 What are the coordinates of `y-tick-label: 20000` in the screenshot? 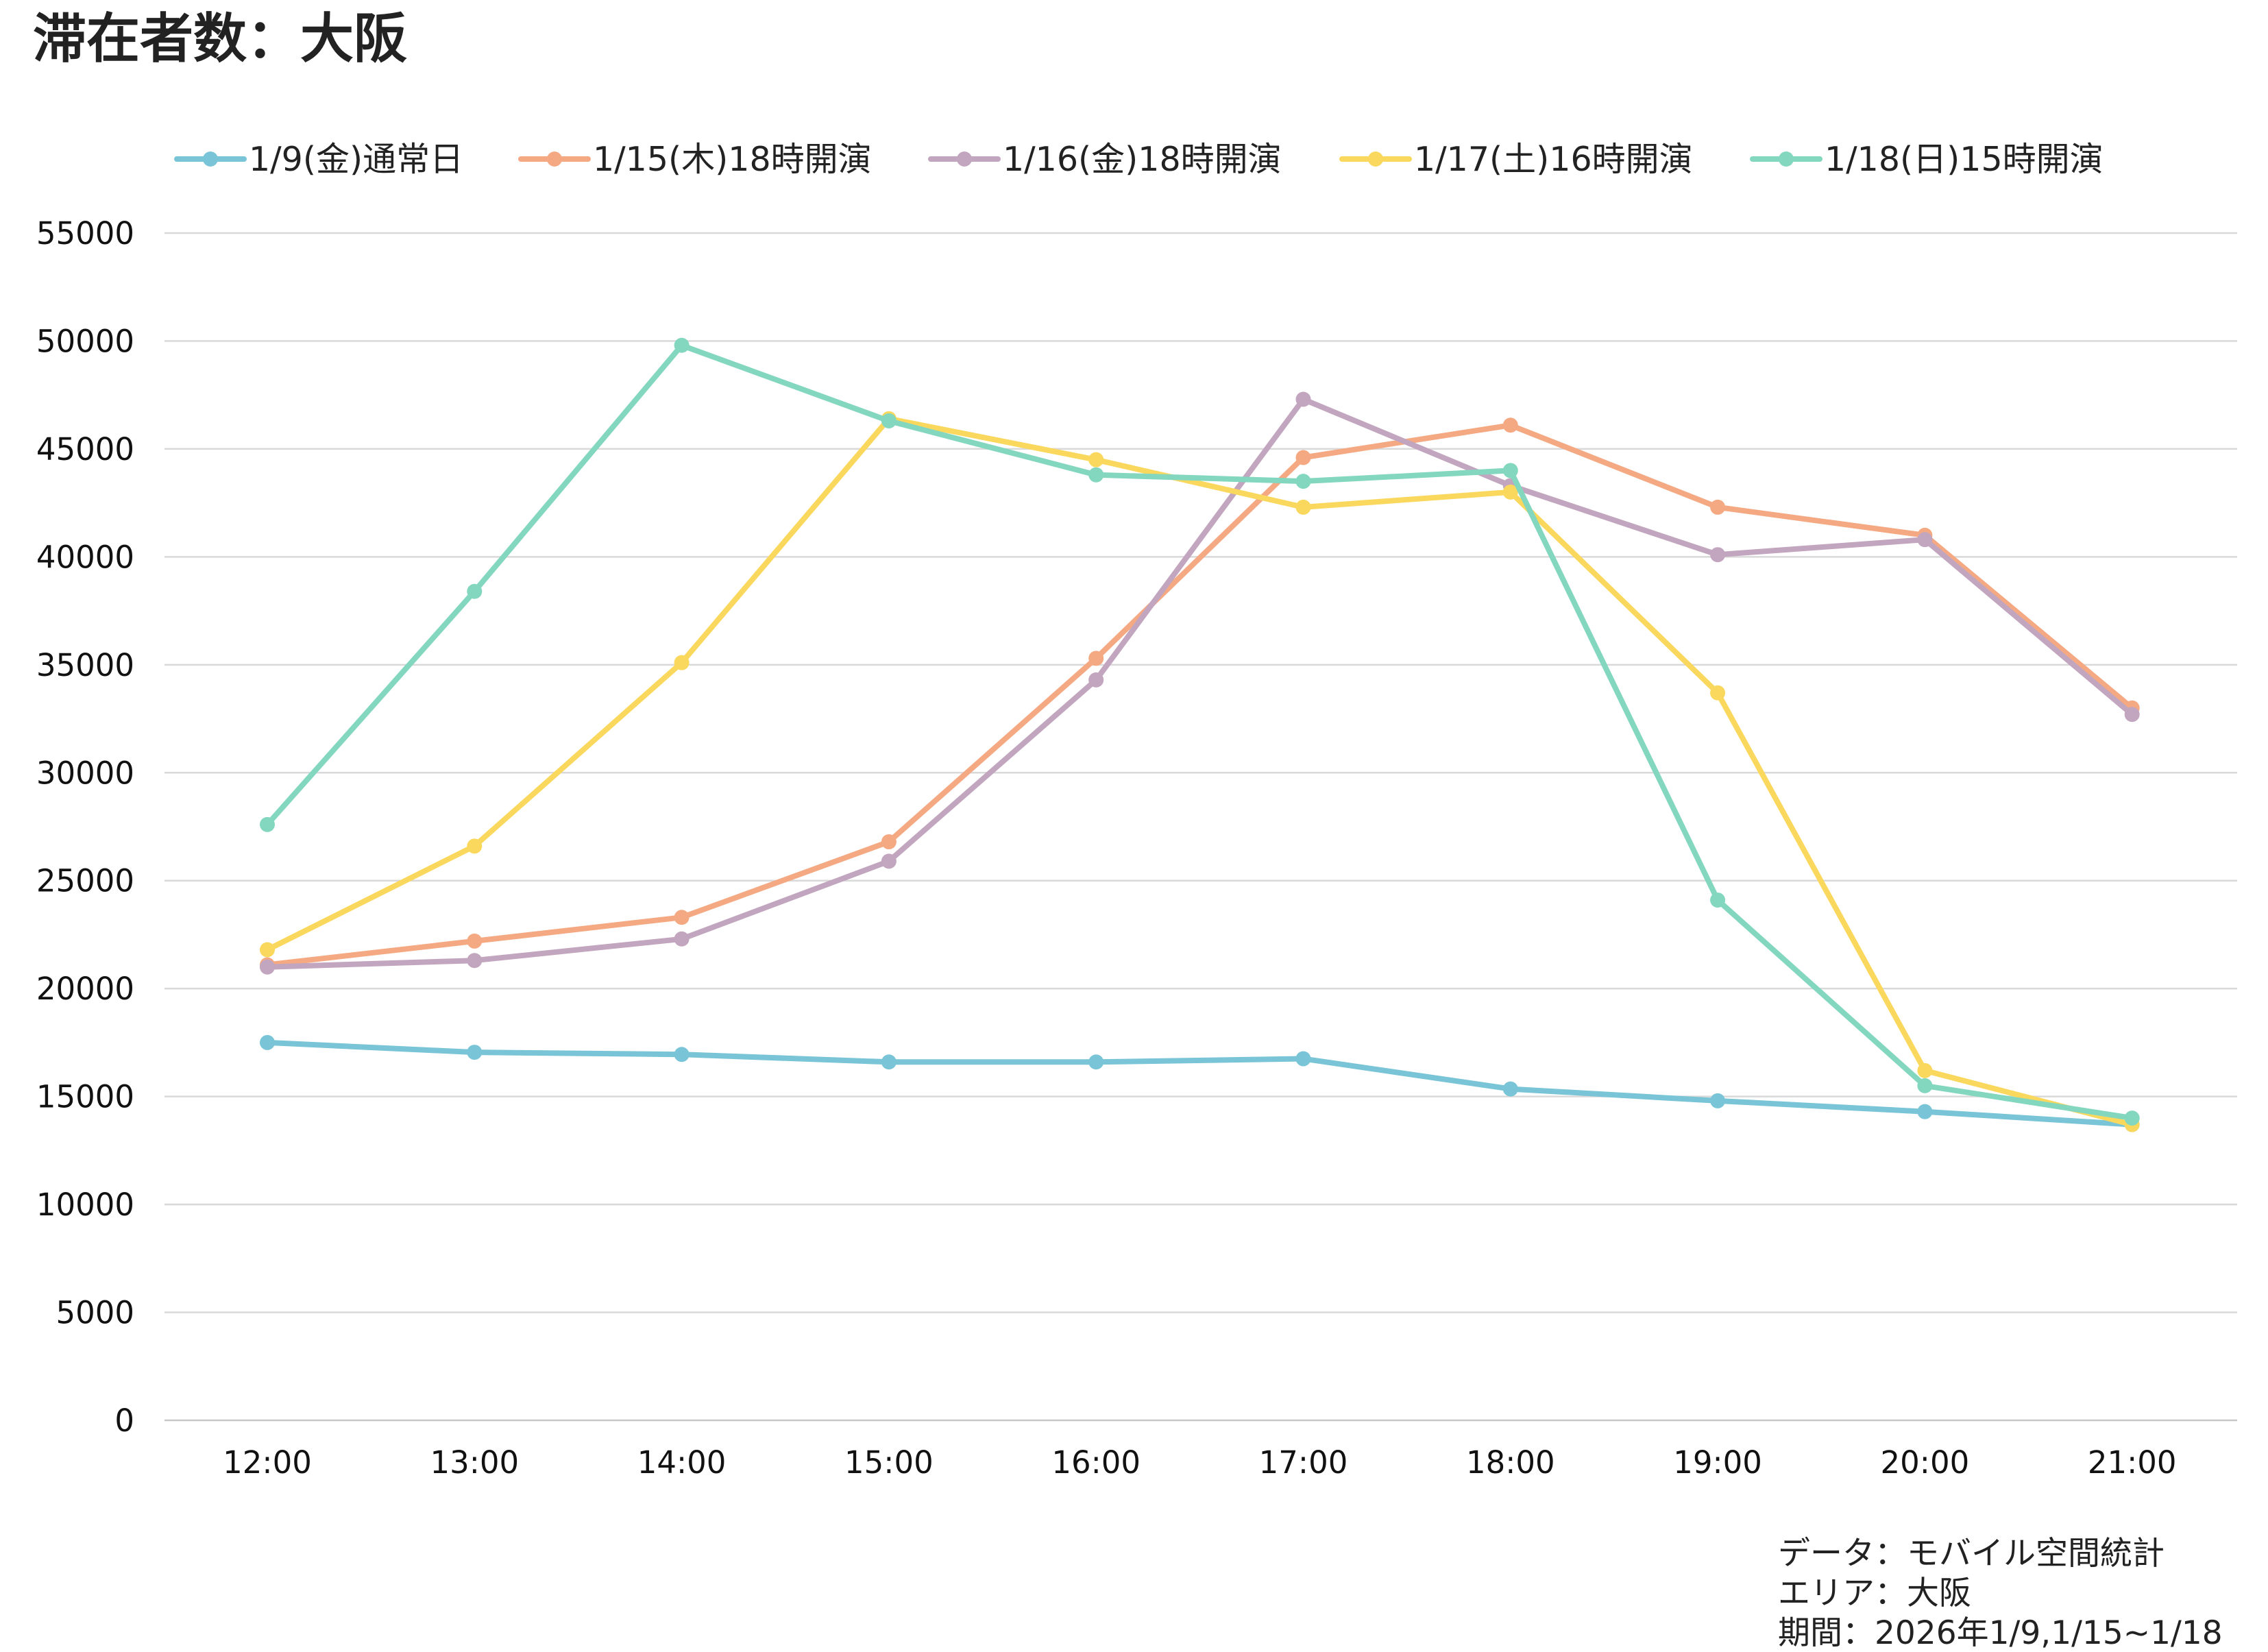 It's located at (85, 989).